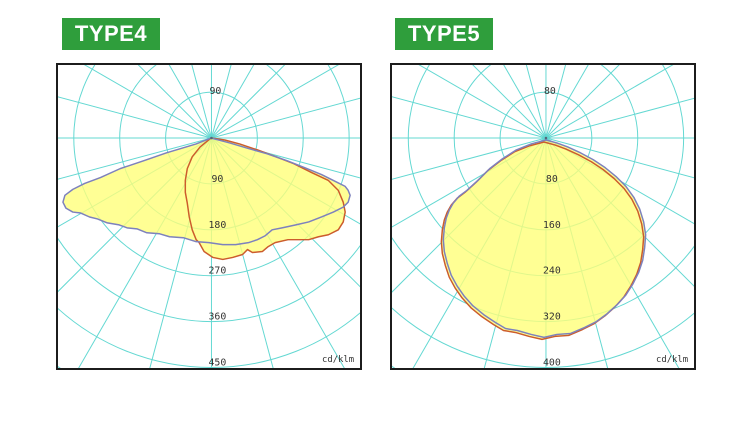  Describe the element at coordinates (217, 225) in the screenshot. I see `svg-text: 180` at that location.